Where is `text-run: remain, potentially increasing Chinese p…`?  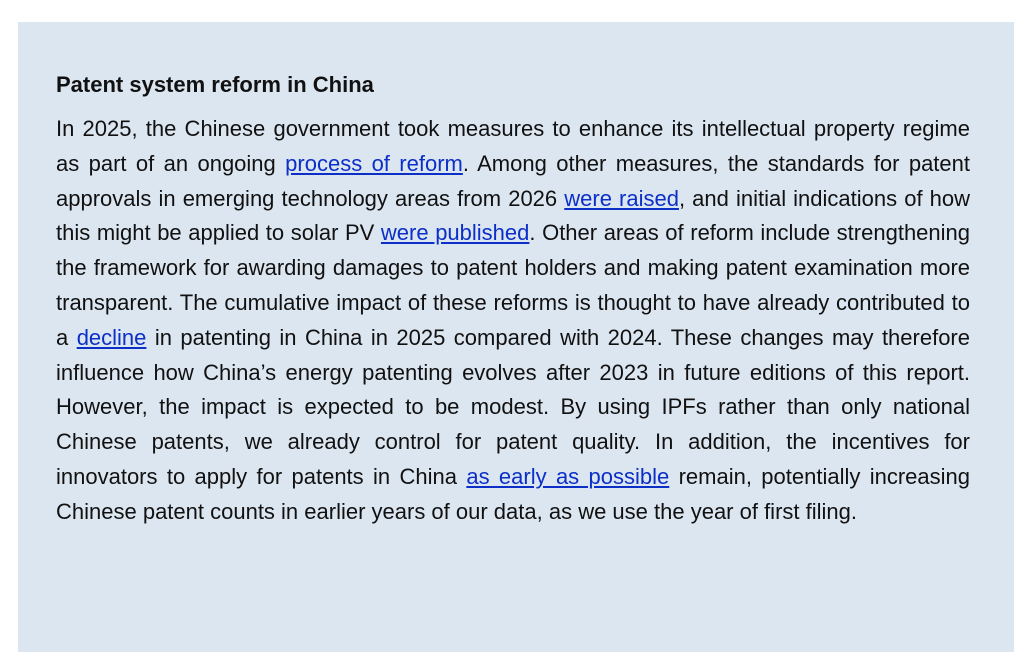 text-run: remain, potentially increasing Chinese p… is located at coordinates (513, 493).